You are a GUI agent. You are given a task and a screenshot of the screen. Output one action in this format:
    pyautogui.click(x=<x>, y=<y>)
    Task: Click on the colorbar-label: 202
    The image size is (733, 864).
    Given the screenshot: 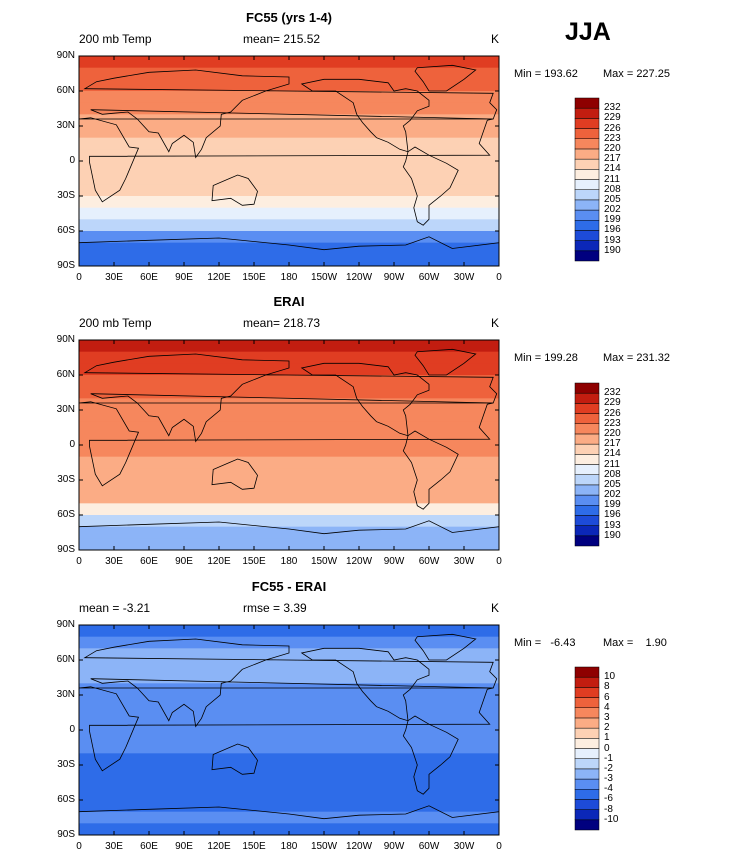 What is the action you would take?
    pyautogui.click(x=612, y=495)
    